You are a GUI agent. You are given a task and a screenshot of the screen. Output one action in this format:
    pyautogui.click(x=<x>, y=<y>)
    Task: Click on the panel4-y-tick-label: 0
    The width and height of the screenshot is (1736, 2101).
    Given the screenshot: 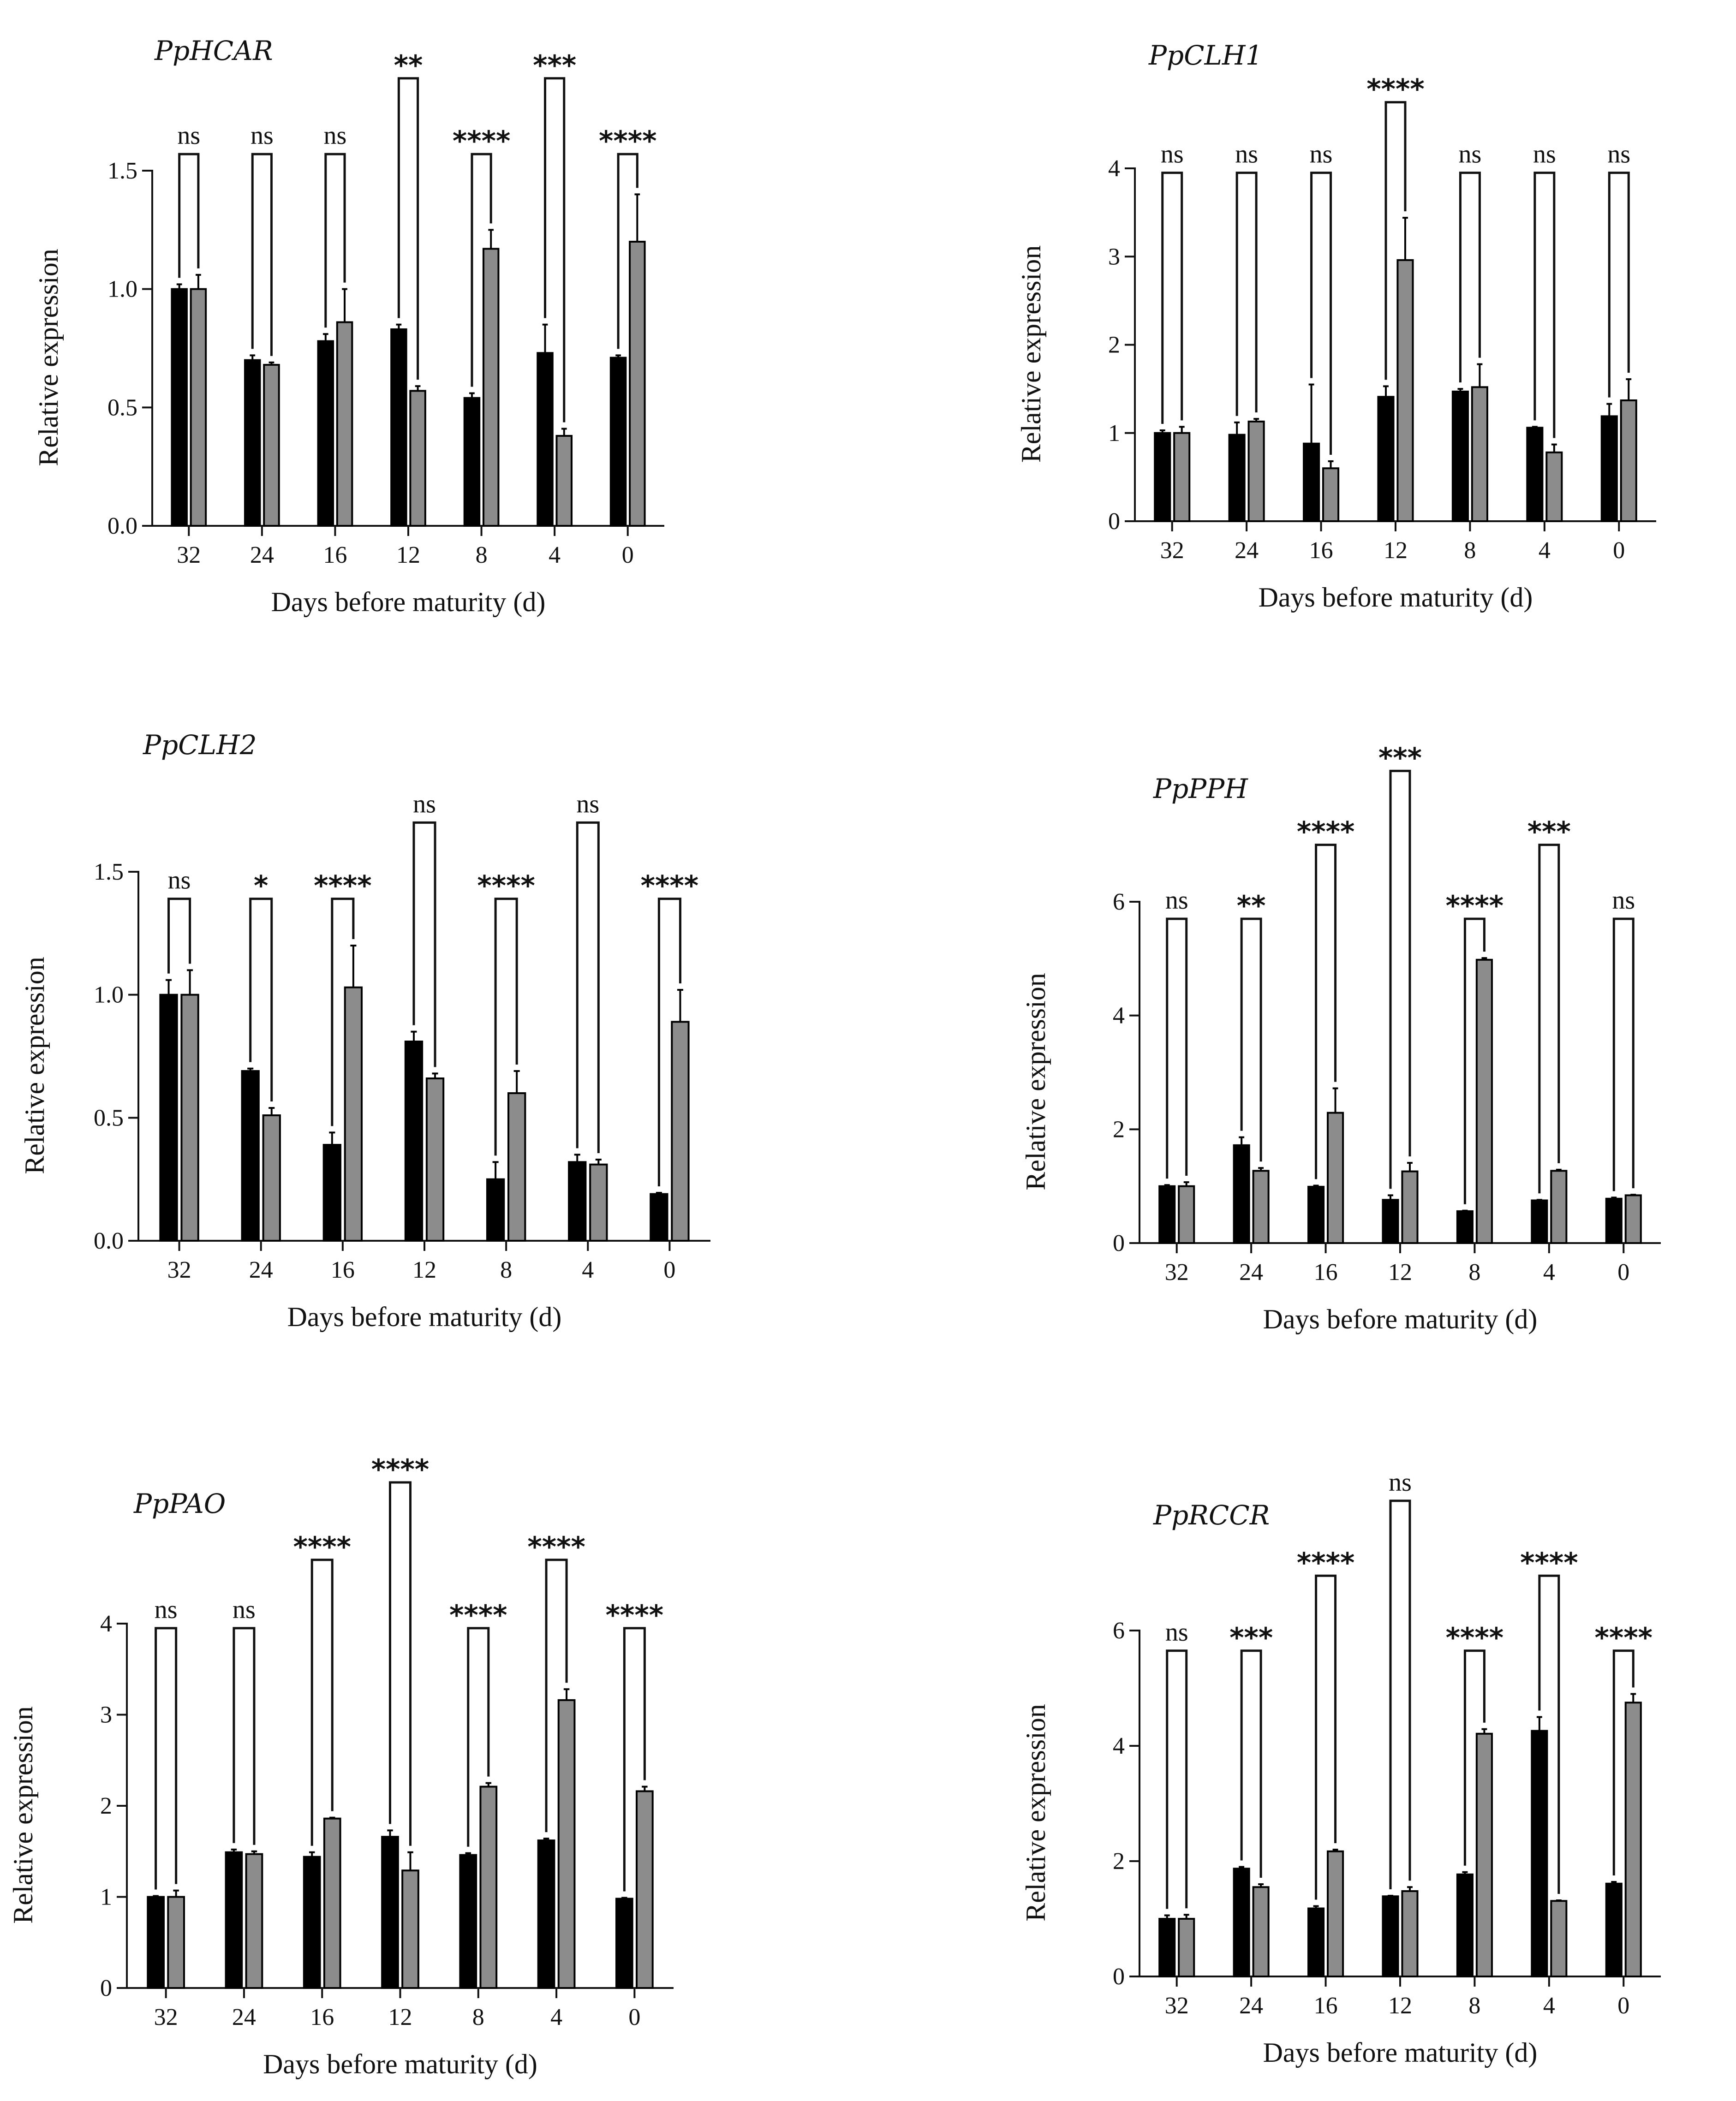 What is the action you would take?
    pyautogui.click(x=1119, y=1243)
    